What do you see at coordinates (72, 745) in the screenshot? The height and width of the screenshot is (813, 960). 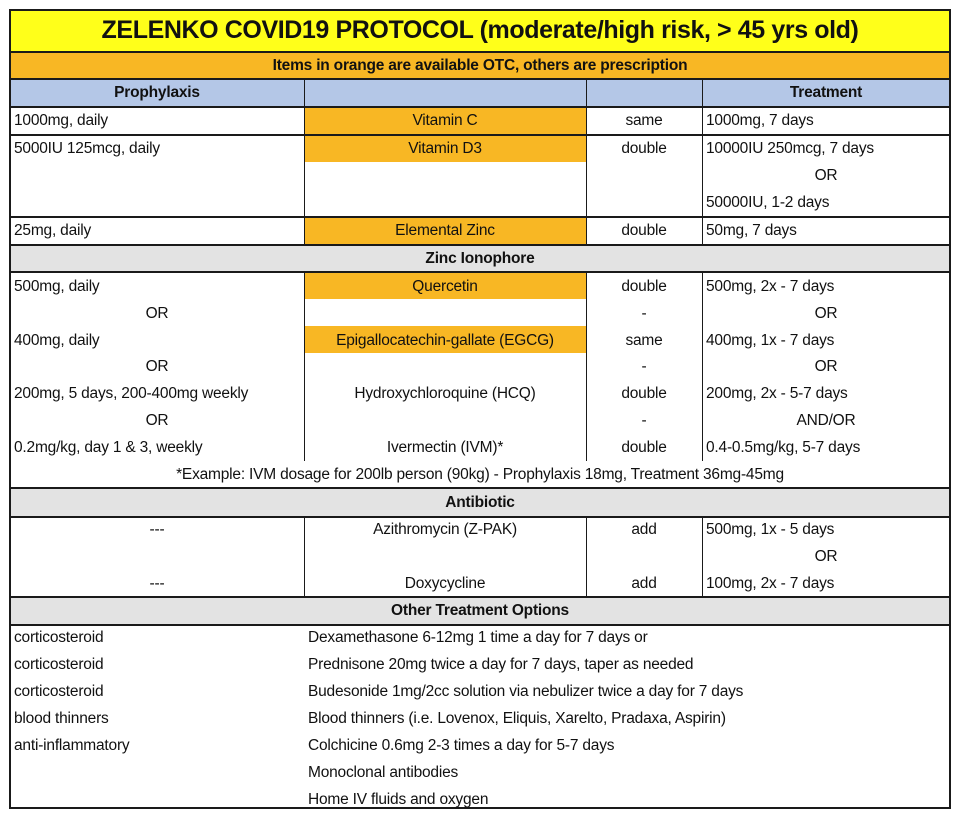 I see `treatment-category: anti-inflammatory` at bounding box center [72, 745].